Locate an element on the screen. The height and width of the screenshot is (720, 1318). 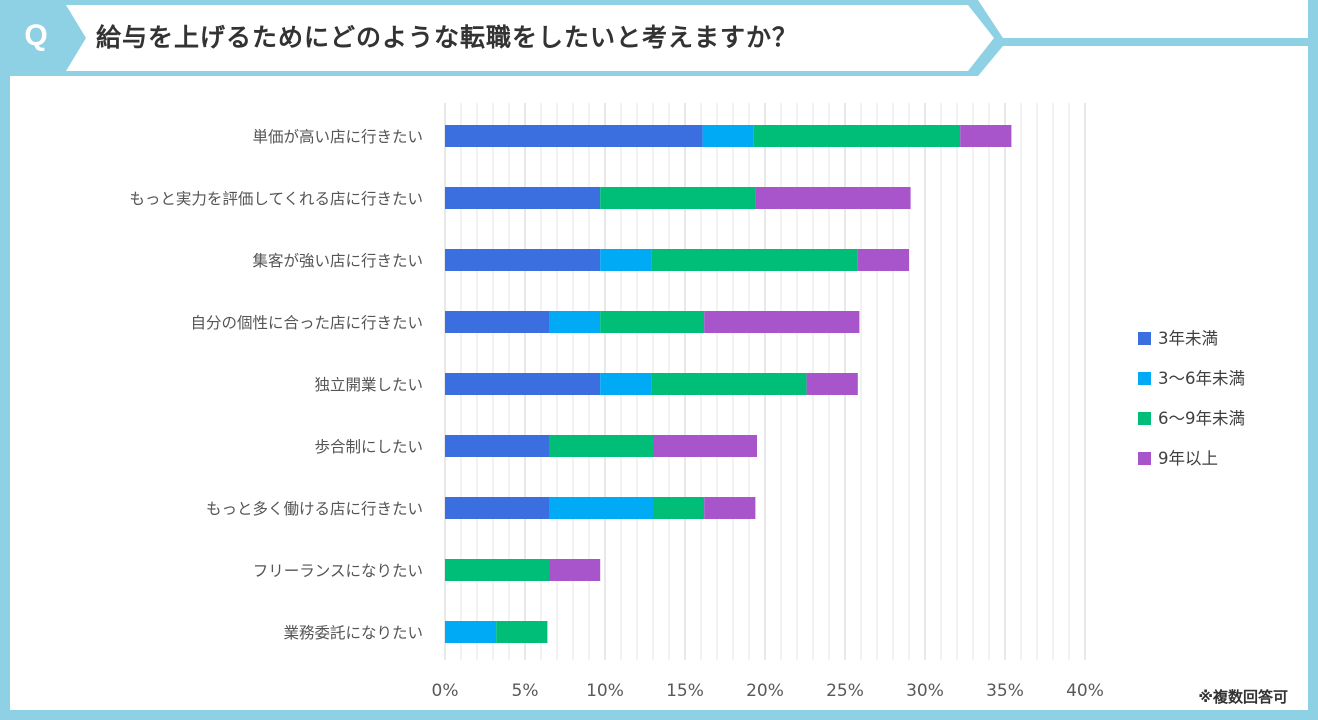
category-label: 歩合制にしたい is located at coordinates (368, 447).